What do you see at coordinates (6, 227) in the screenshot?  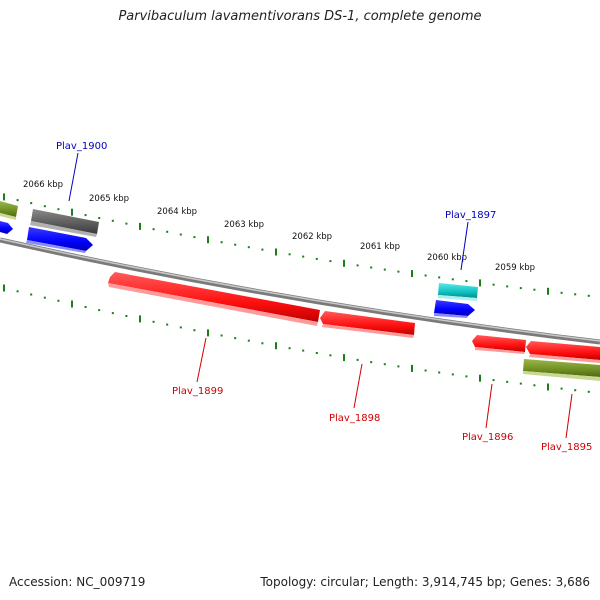 I see `gene-blue-left-edge` at bounding box center [6, 227].